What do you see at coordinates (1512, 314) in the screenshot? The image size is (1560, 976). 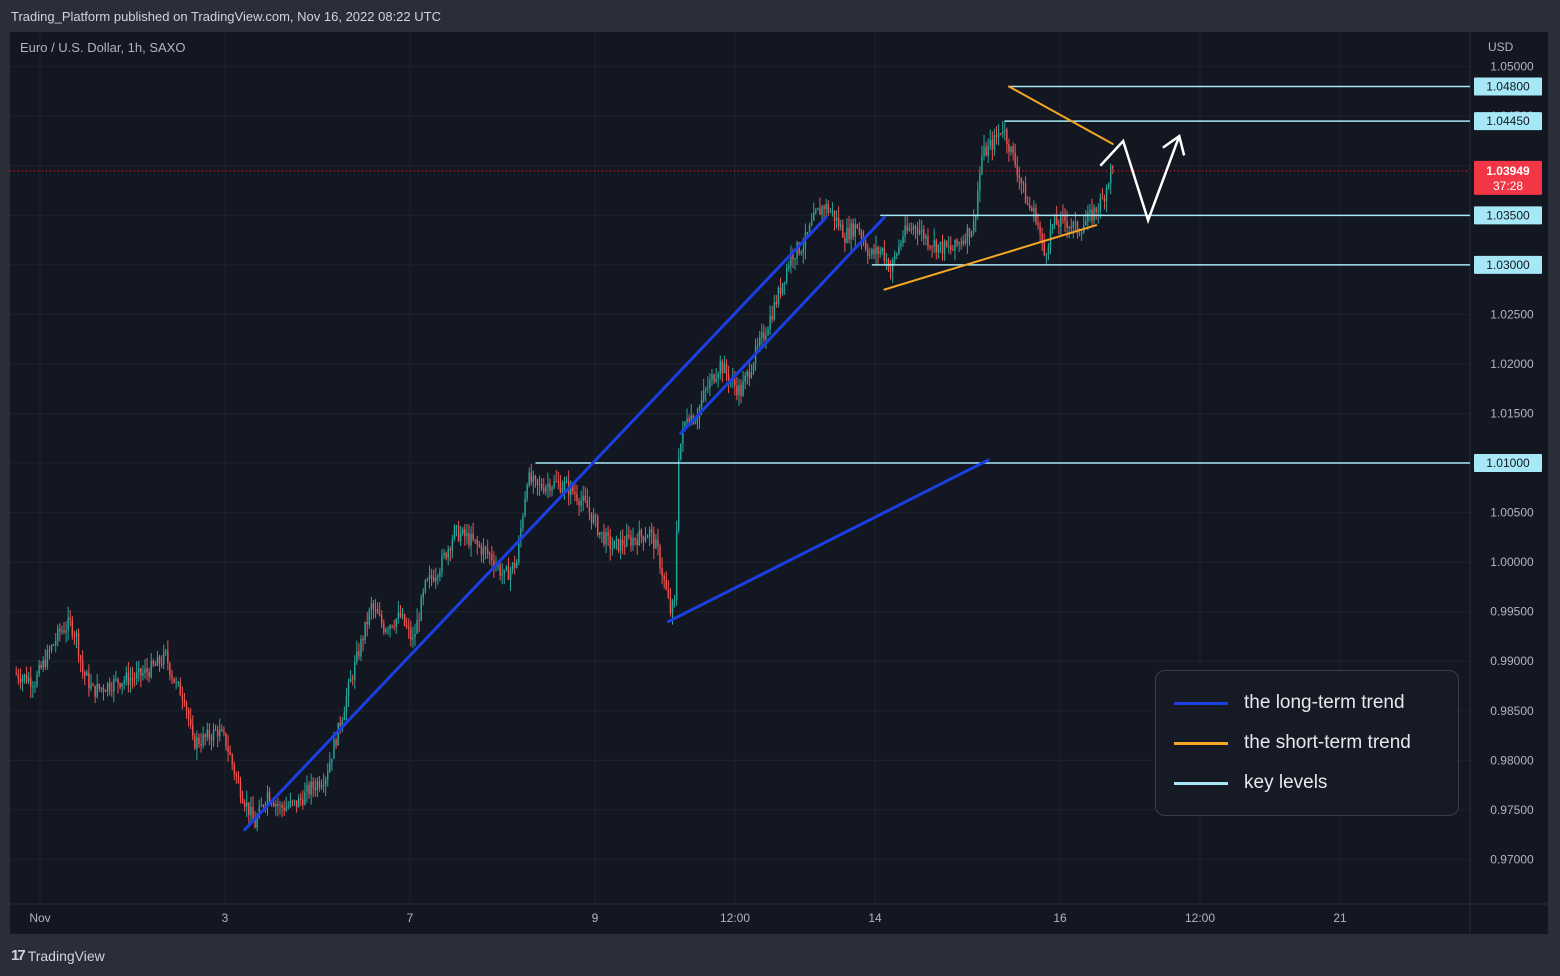 I see `y-tick-label: 1.02500` at bounding box center [1512, 314].